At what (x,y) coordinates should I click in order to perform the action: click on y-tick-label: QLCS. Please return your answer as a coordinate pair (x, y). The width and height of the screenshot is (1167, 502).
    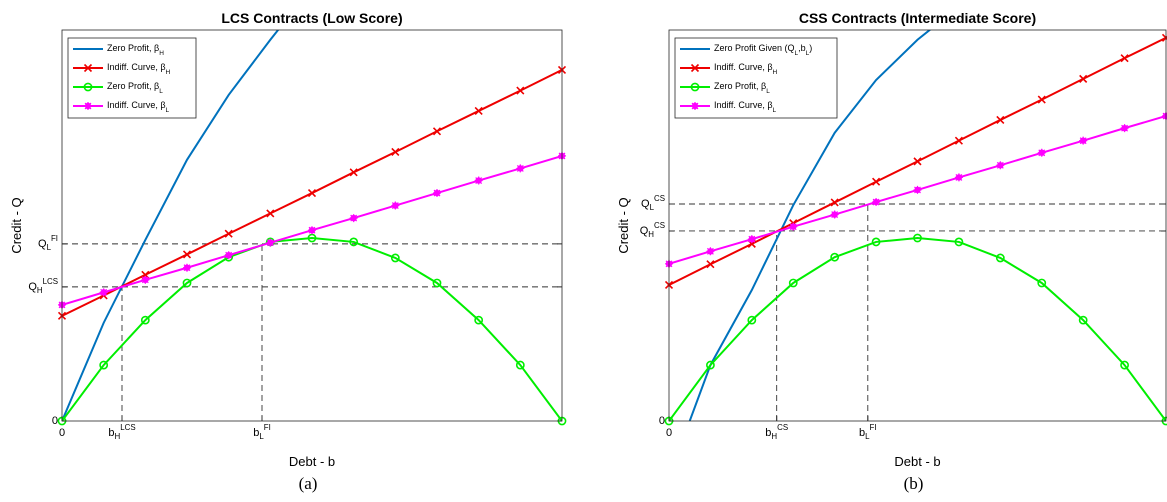
    Looking at the image, I should click on (653, 203).